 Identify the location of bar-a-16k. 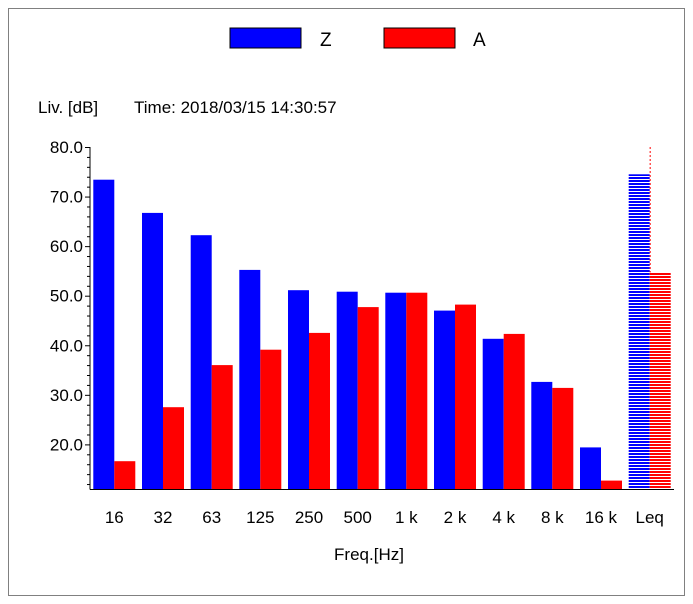
(611, 484).